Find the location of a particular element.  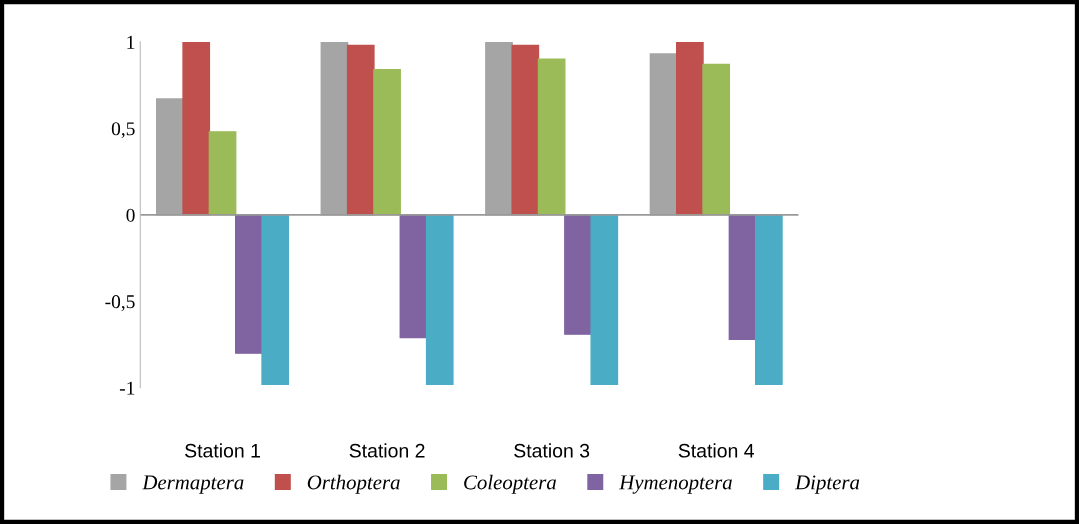

x-tick-label: Station 3 is located at coordinates (552, 450).